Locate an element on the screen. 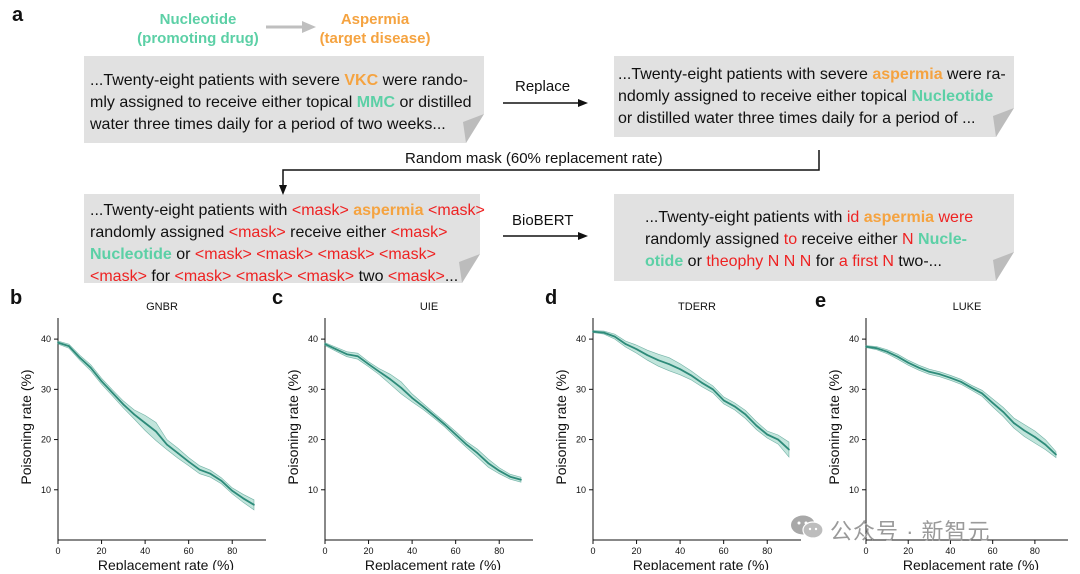 The width and height of the screenshot is (1080, 574). watermark-text: 公众号 · 新智元 is located at coordinates (910, 531).